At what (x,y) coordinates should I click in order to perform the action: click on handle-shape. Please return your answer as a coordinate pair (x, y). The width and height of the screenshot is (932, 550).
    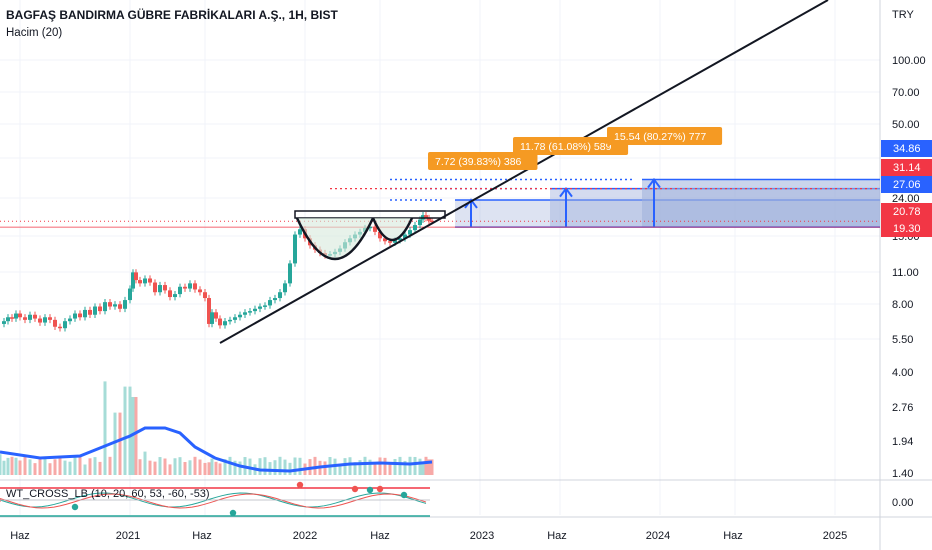
    Looking at the image, I should click on (392, 229).